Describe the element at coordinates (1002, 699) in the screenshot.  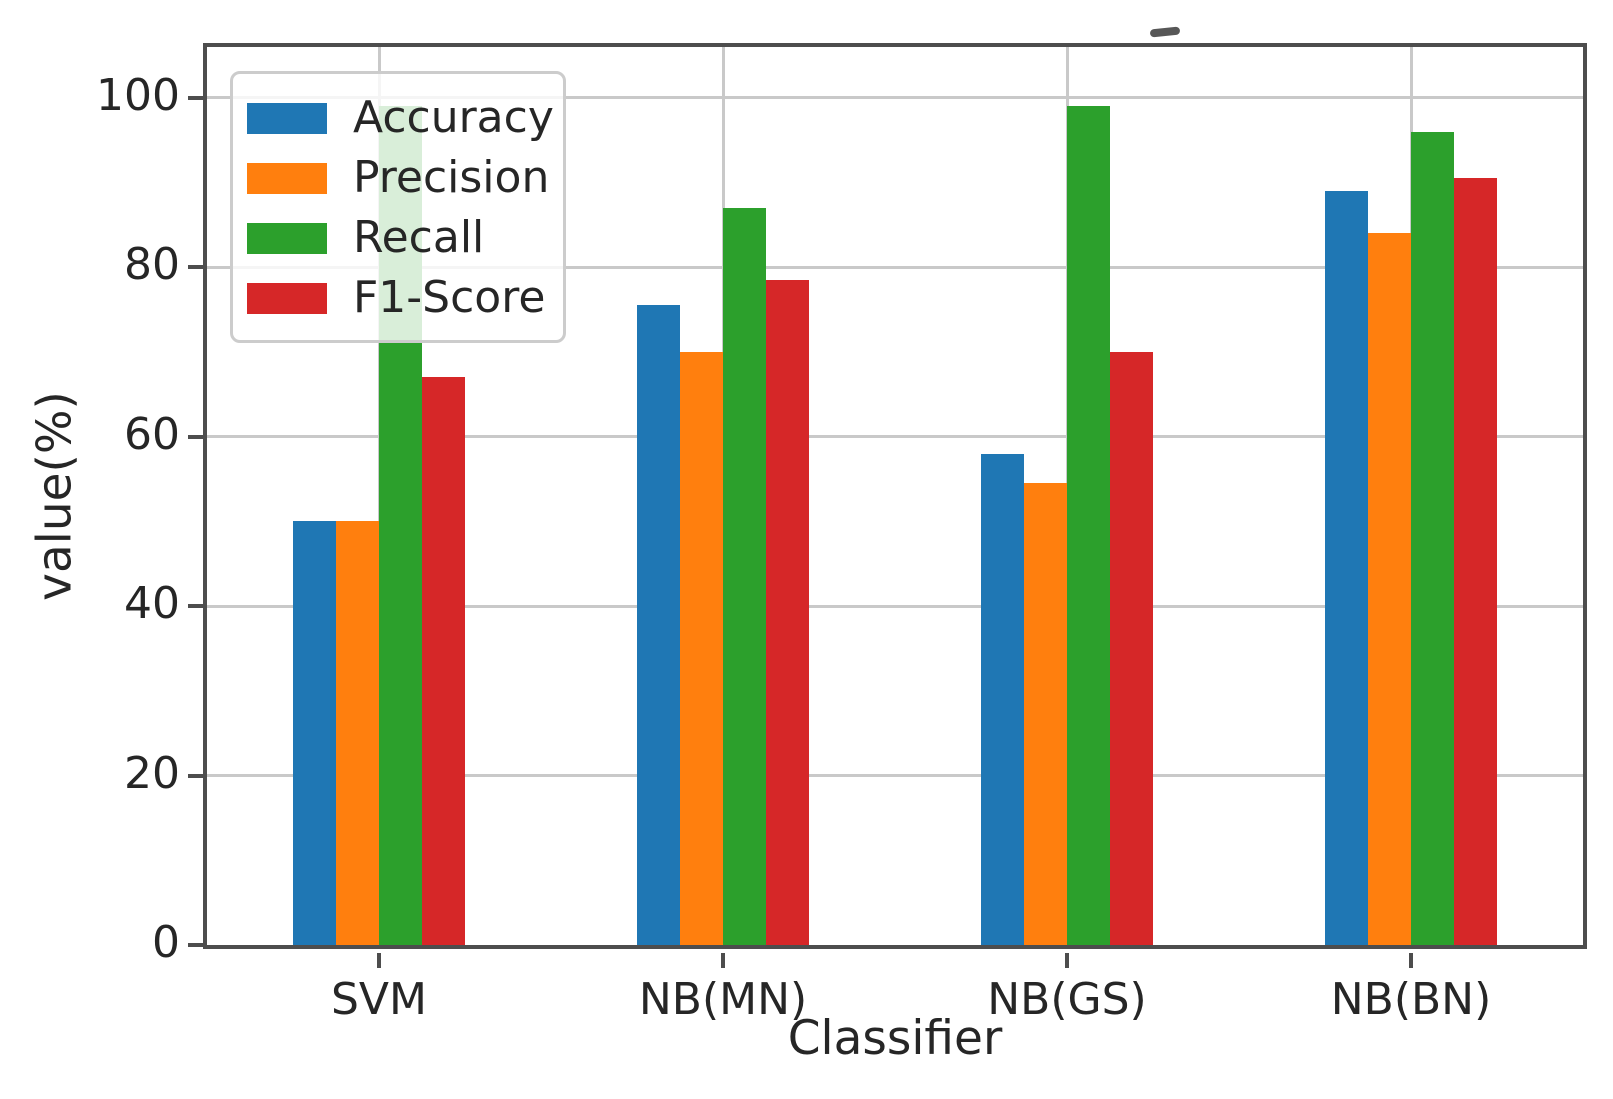
I see `bar-accuracy-nb(gs)` at that location.